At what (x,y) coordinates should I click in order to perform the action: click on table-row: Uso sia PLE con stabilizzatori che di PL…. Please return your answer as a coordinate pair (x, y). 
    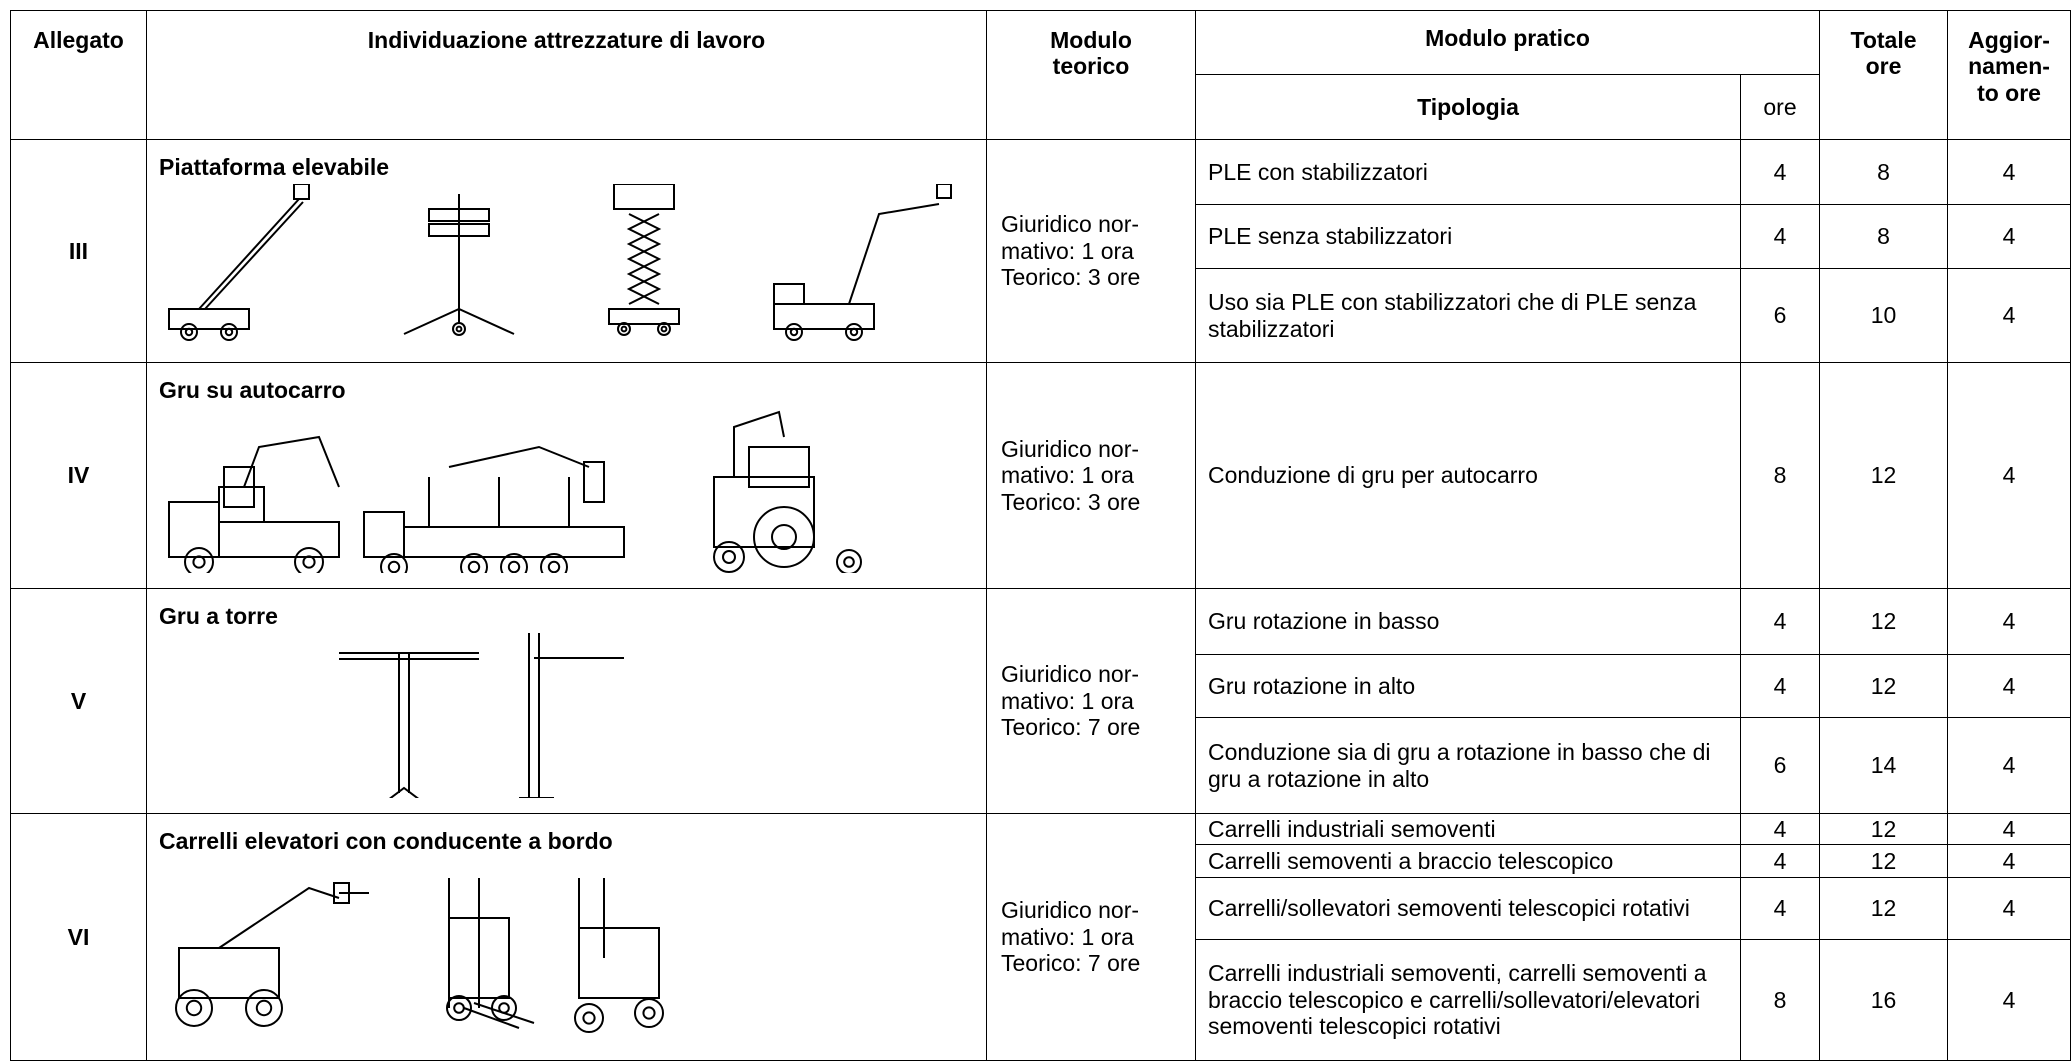
    Looking at the image, I should click on (1041, 315).